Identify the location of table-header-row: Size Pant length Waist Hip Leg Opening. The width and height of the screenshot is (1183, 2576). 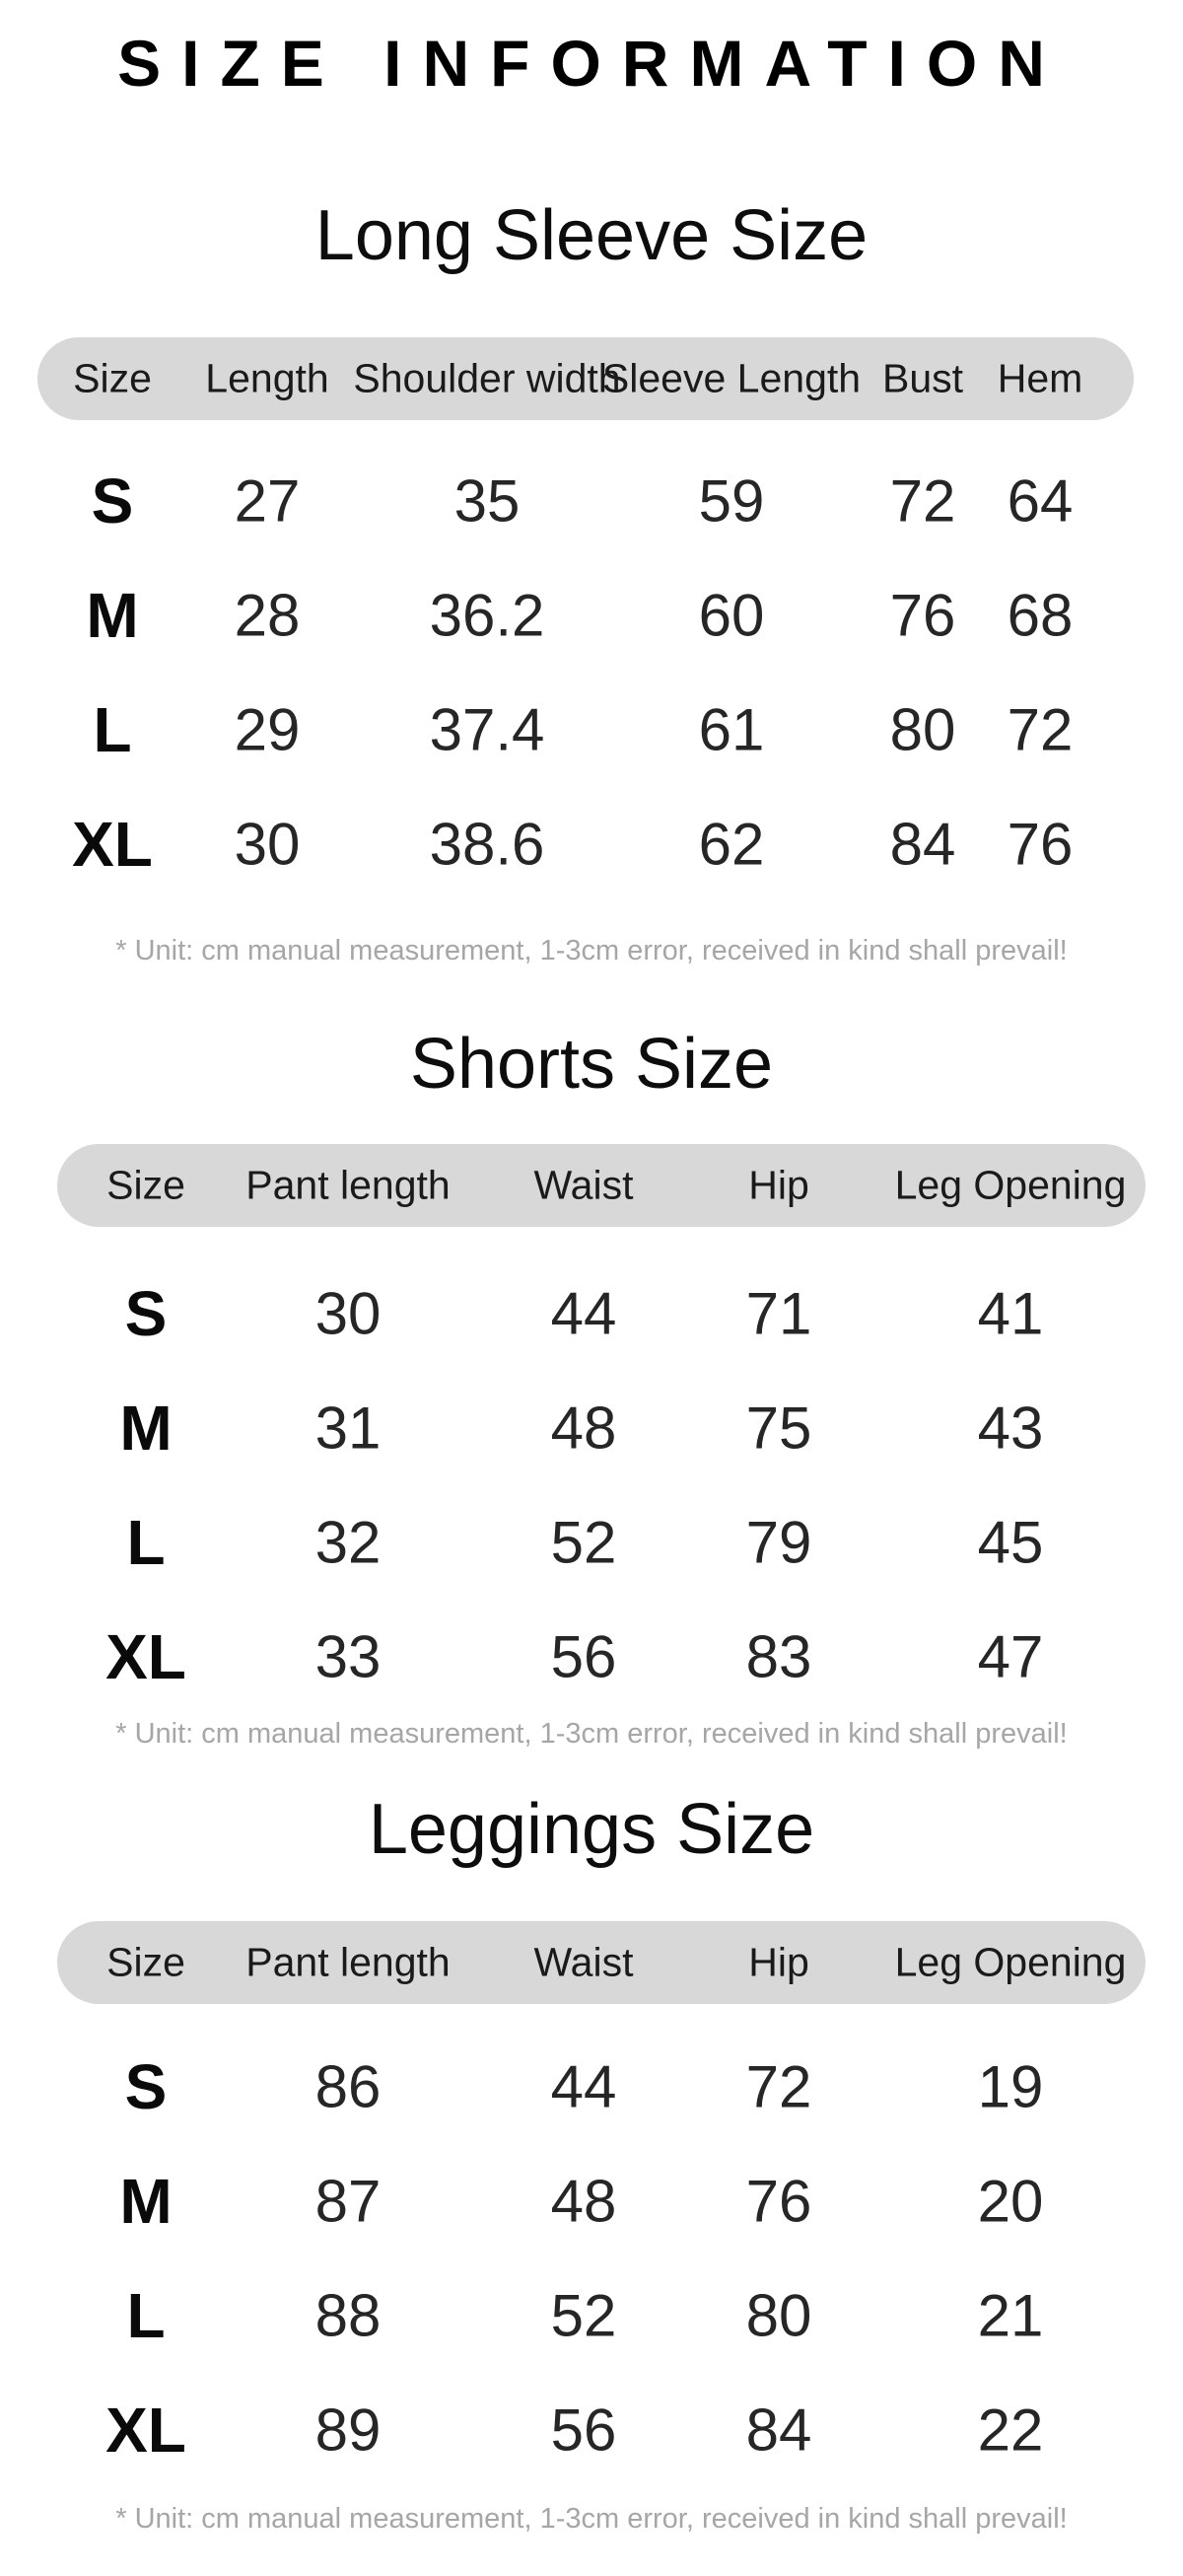
(591, 1962).